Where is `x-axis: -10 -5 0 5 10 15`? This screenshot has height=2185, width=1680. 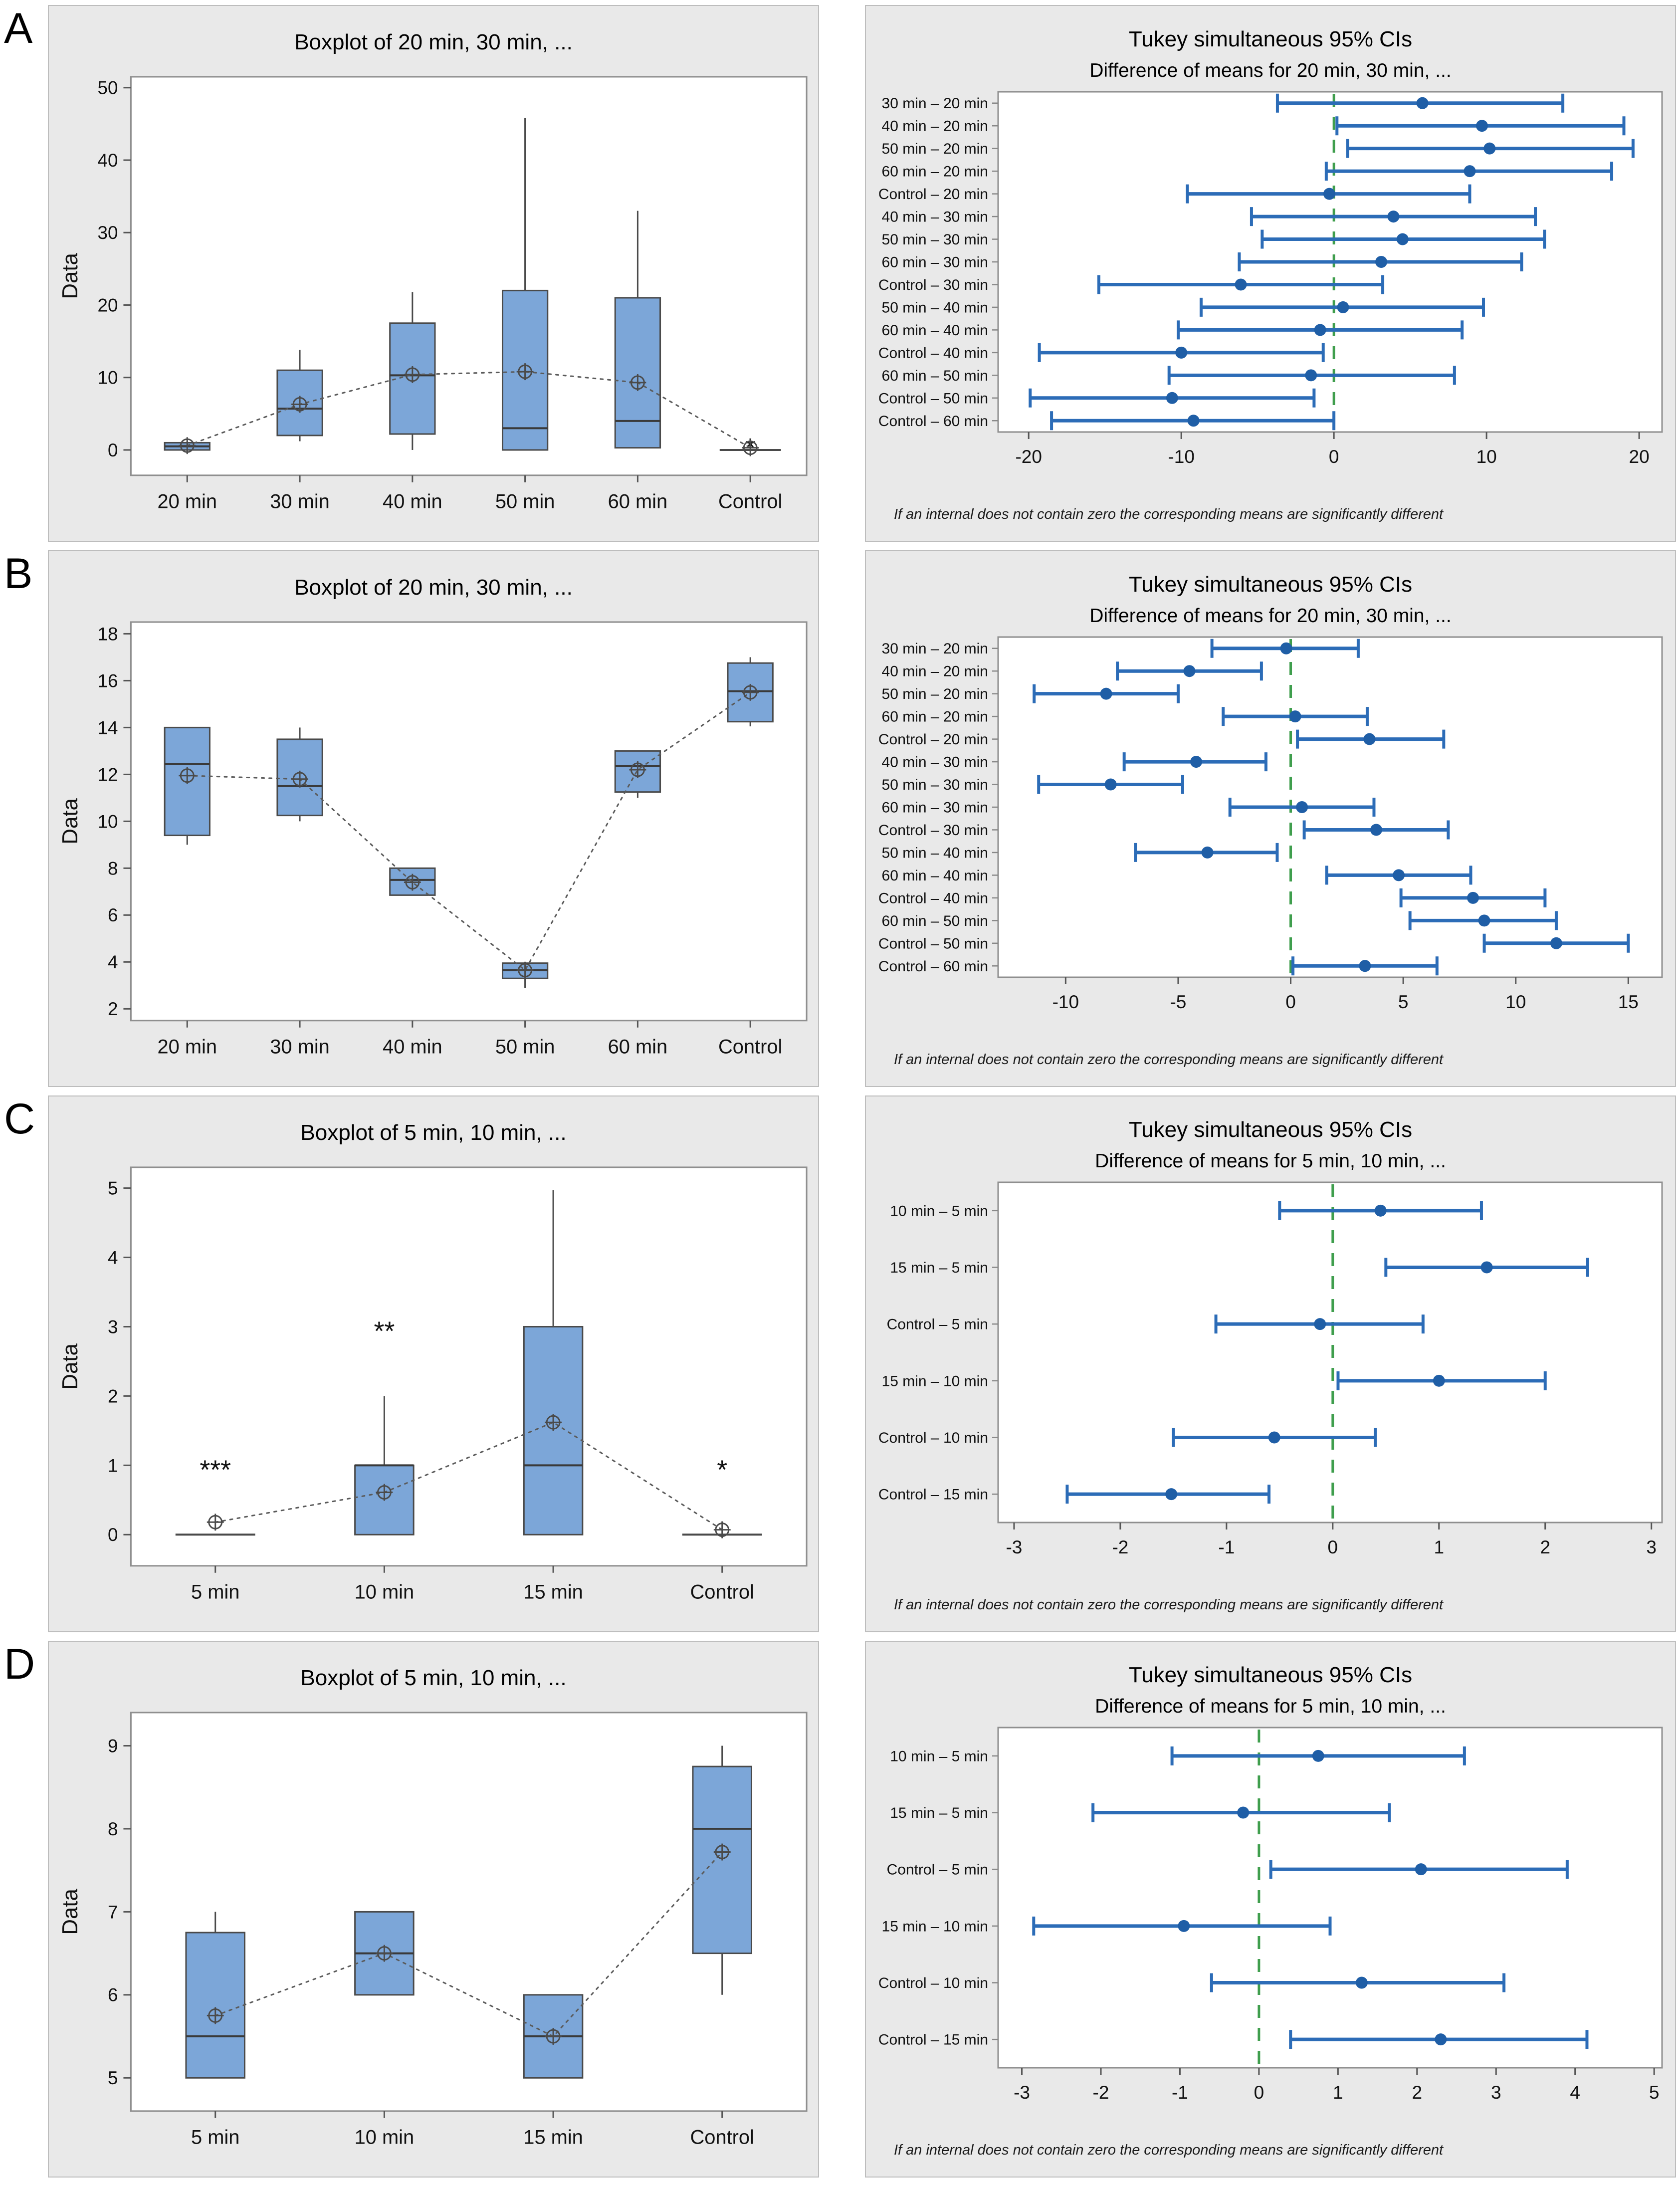
x-axis: -10 -5 0 5 10 15 is located at coordinates (1345, 995).